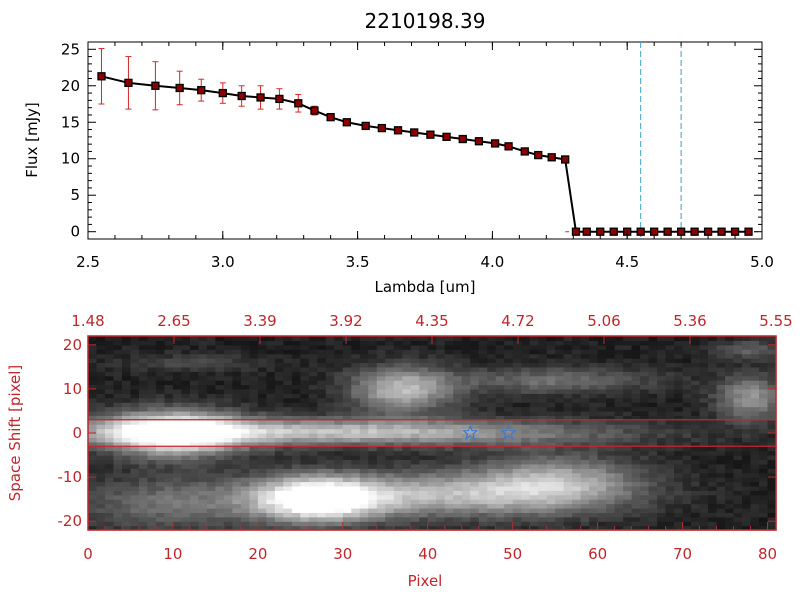 This screenshot has width=800, height=600. Describe the element at coordinates (775, 321) in the screenshot. I see `top-tick-label: 5.55` at that location.